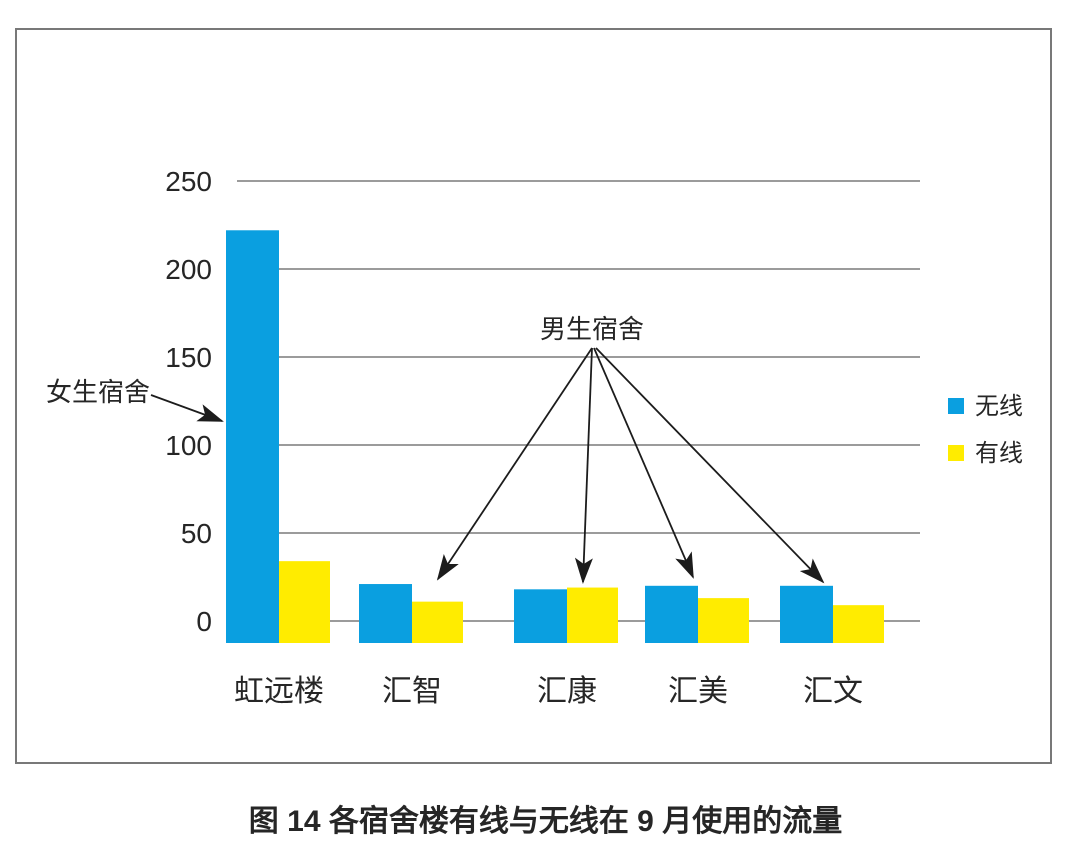 The height and width of the screenshot is (861, 1091). I want to click on y-axis-tick-label-150: 150, so click(188, 357).